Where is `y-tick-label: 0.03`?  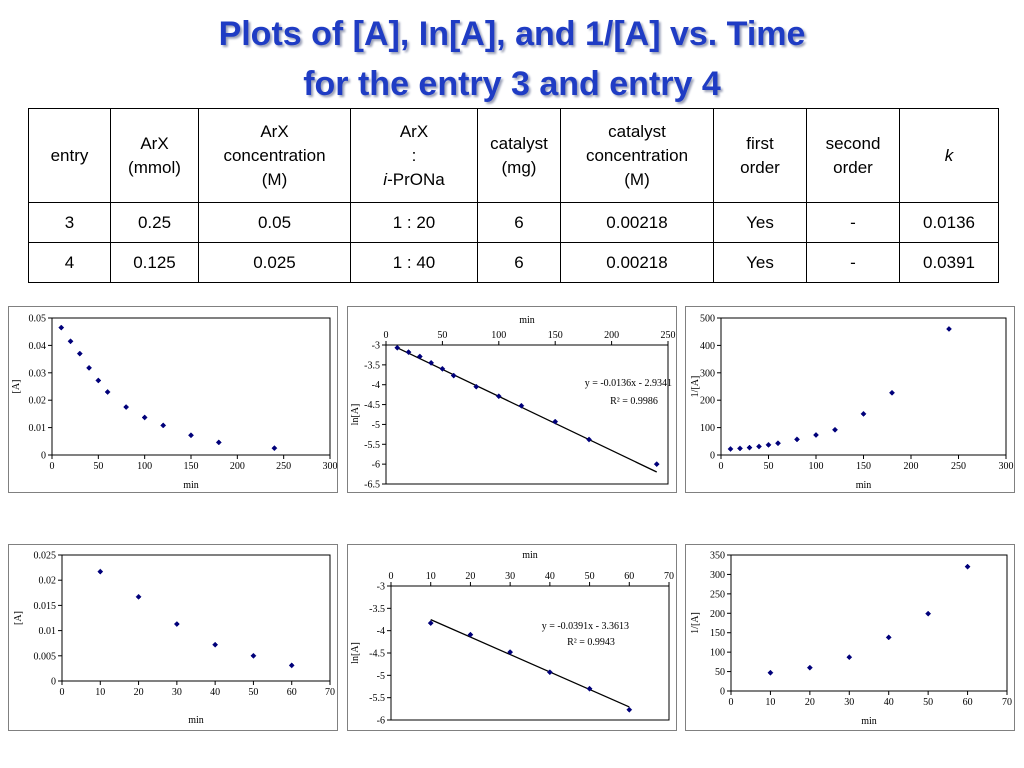
y-tick-label: 0.03 is located at coordinates (38, 373).